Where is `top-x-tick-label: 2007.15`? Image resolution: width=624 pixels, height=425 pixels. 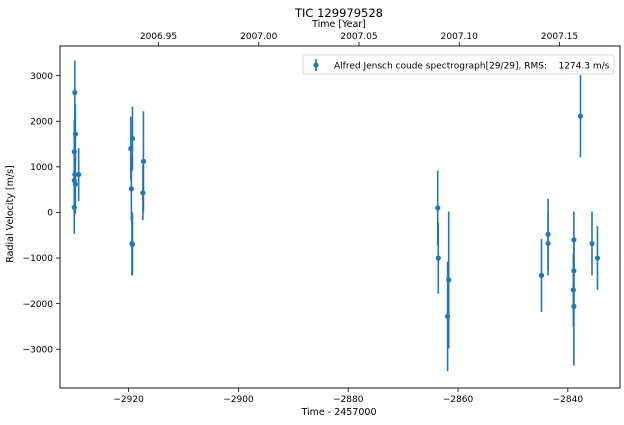
top-x-tick-label: 2007.15 is located at coordinates (559, 37).